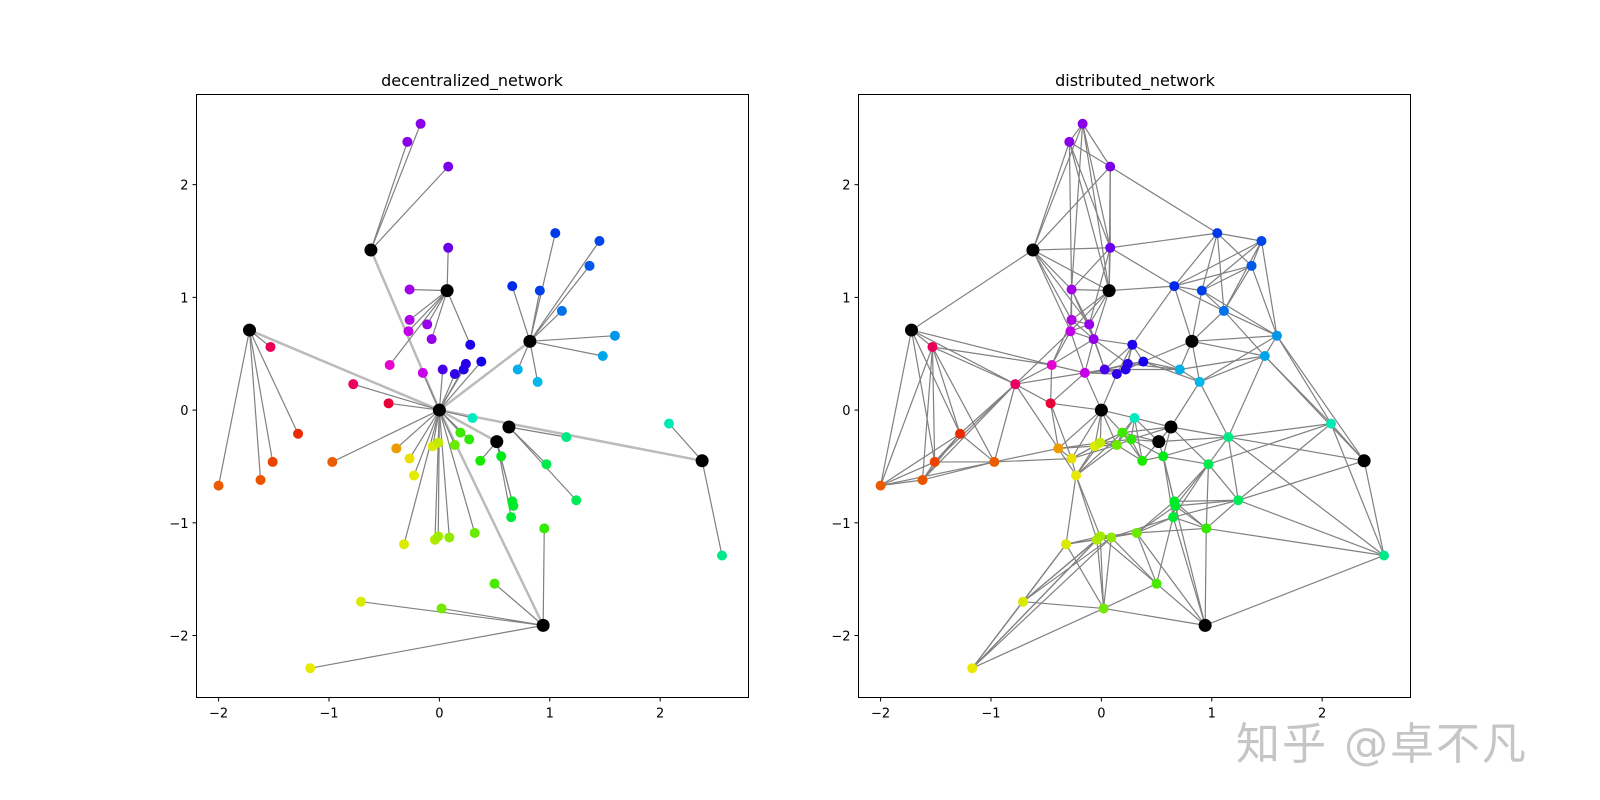  I want to click on decentralized-chart-title: decentralized_network, so click(472, 81).